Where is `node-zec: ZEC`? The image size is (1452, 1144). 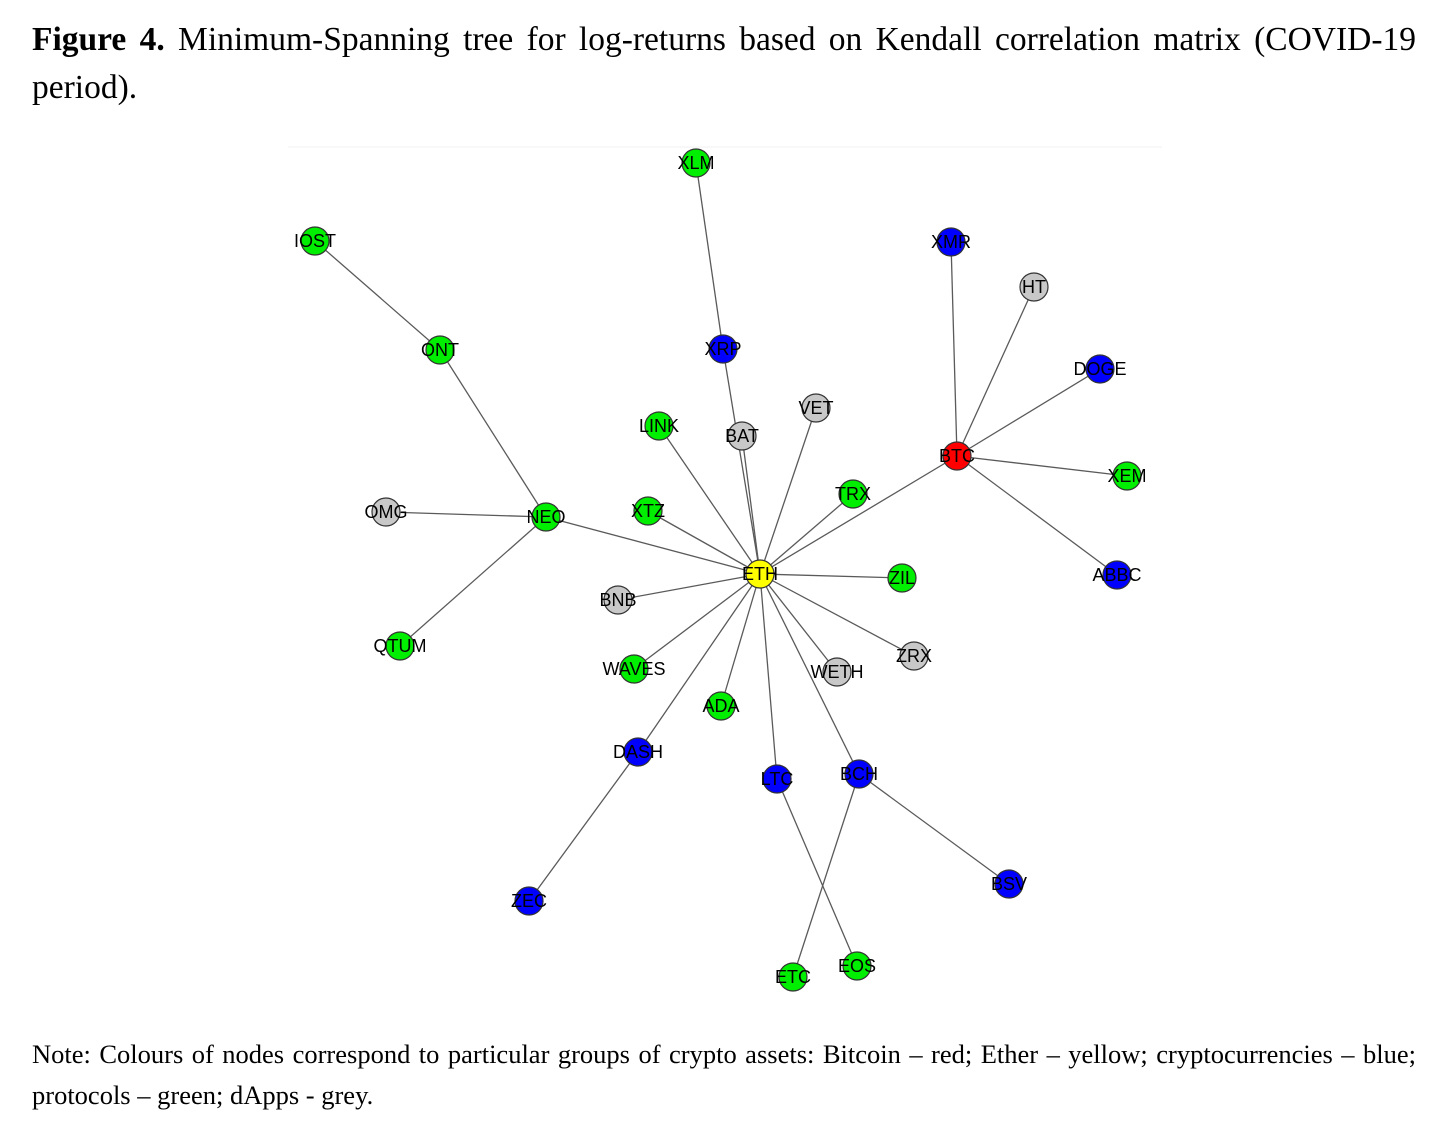 node-zec: ZEC is located at coordinates (529, 901).